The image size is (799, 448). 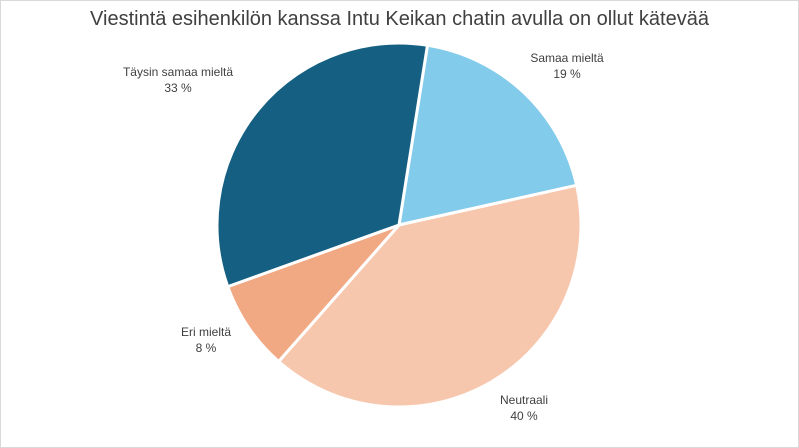 I want to click on slice-label: Eri mieltä, so click(x=206, y=332).